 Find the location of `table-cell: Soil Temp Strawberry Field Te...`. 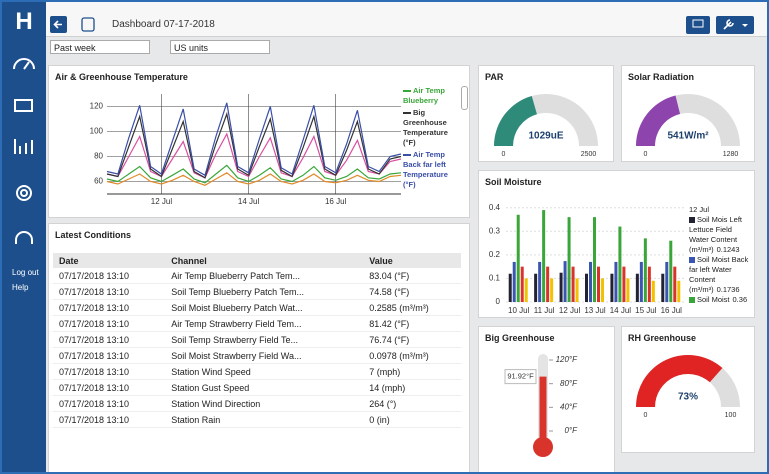

table-cell: Soil Temp Strawberry Field Te... is located at coordinates (264, 340).